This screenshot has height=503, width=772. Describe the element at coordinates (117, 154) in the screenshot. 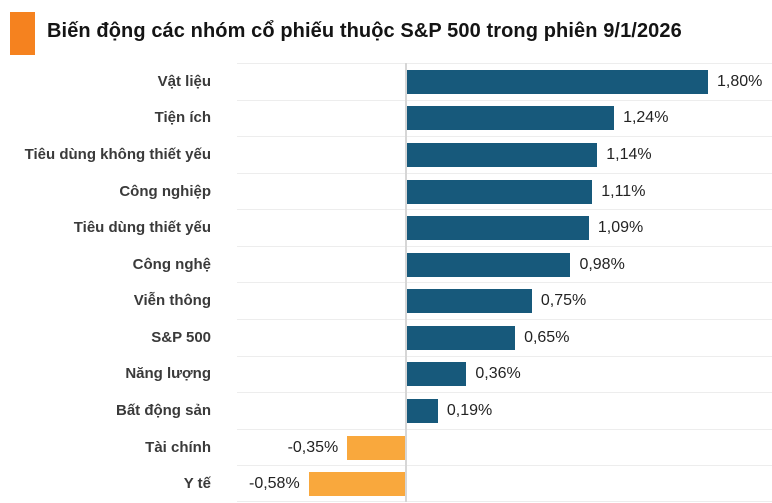

I see `category-label: Tiêu dùng không thiết yếu` at that location.